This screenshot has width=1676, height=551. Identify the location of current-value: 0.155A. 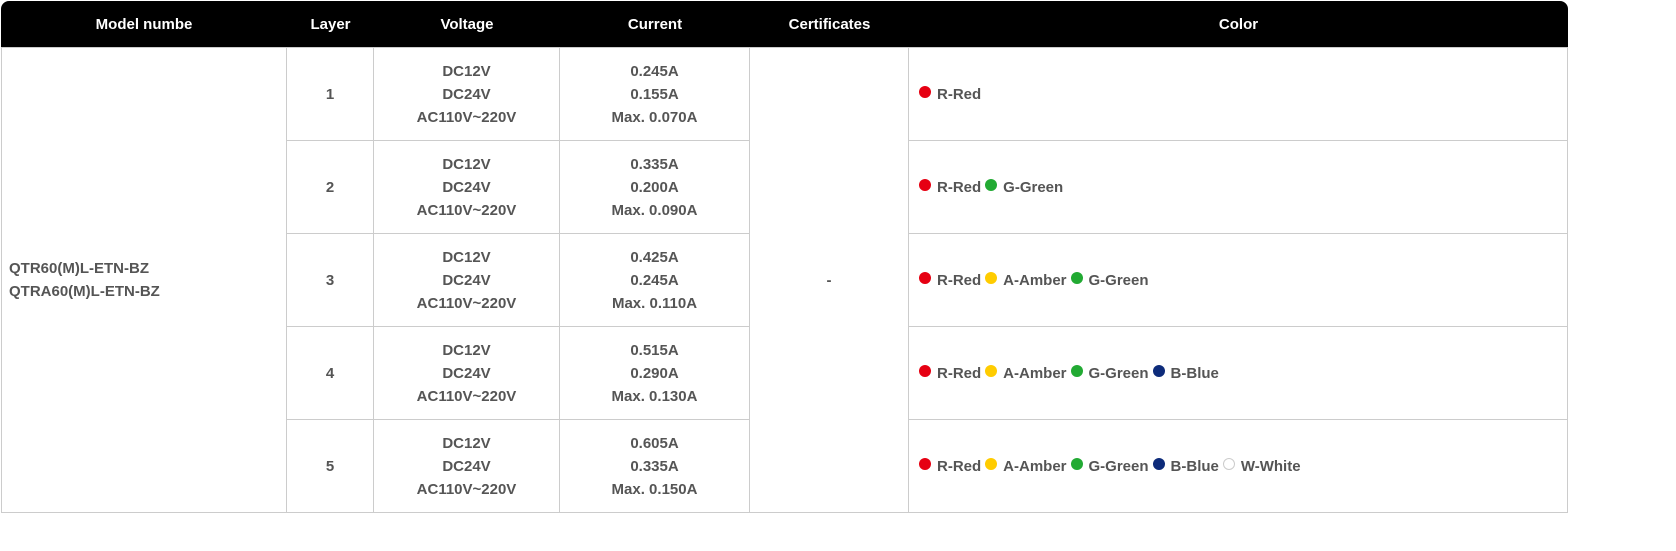
(654, 94).